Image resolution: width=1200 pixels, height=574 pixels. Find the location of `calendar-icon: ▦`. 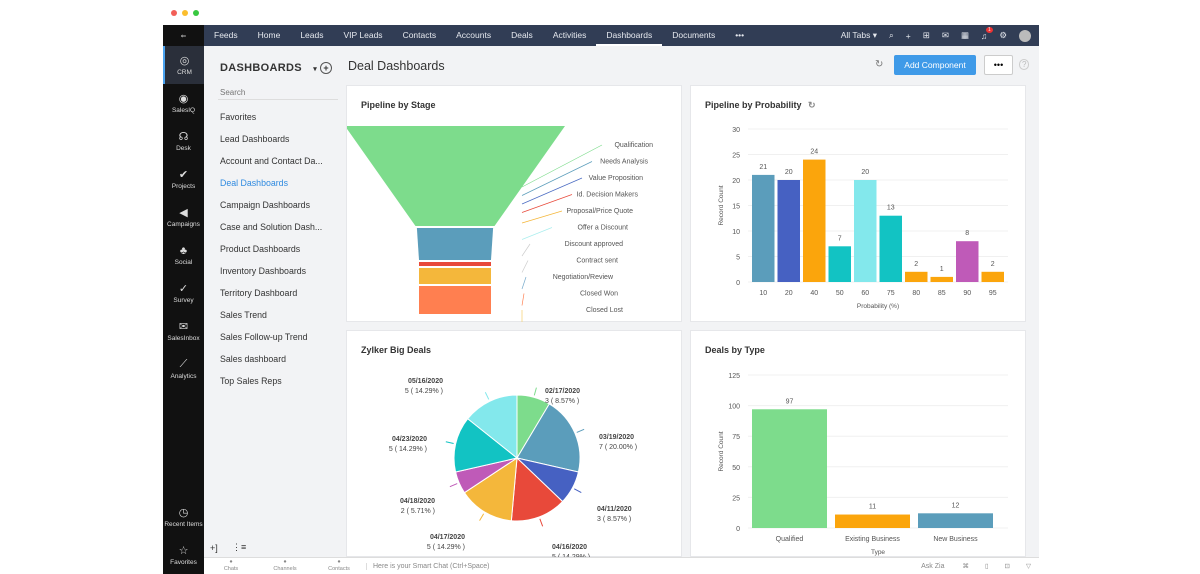

calendar-icon: ▦ is located at coordinates (964, 35).